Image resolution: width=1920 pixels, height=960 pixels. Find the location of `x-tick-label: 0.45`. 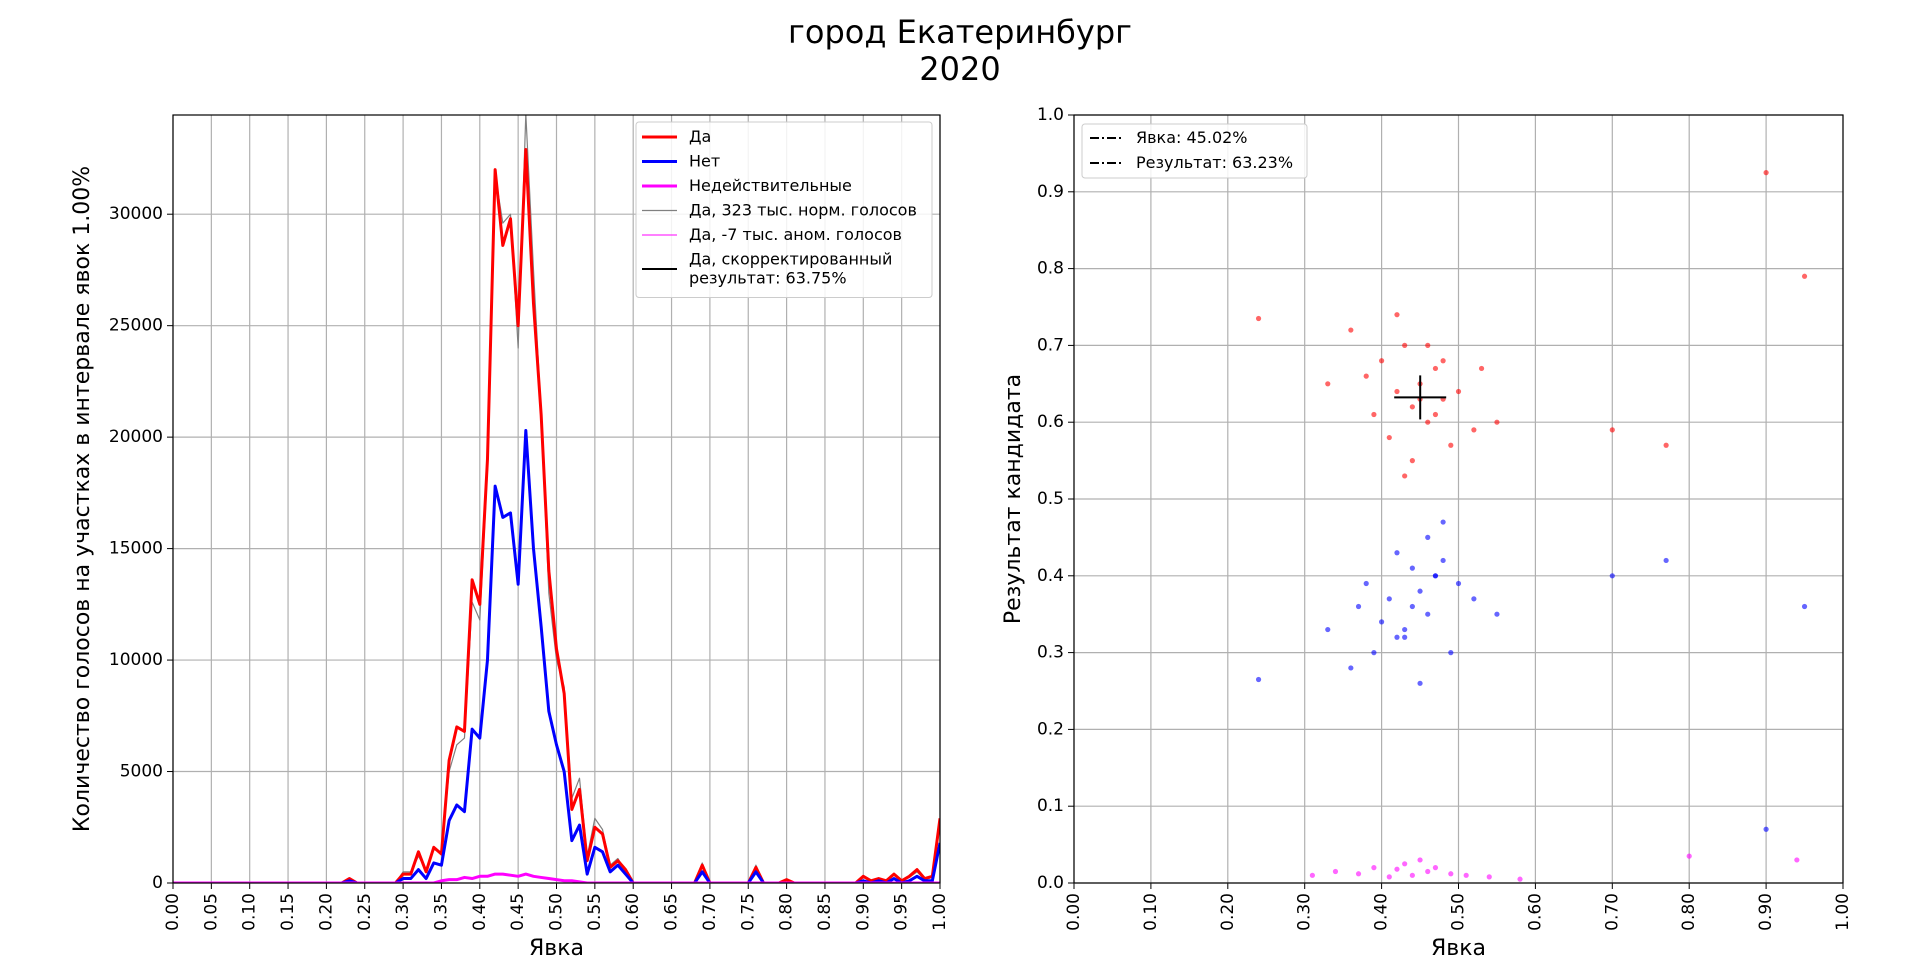

x-tick-label: 0.45 is located at coordinates (518, 912).